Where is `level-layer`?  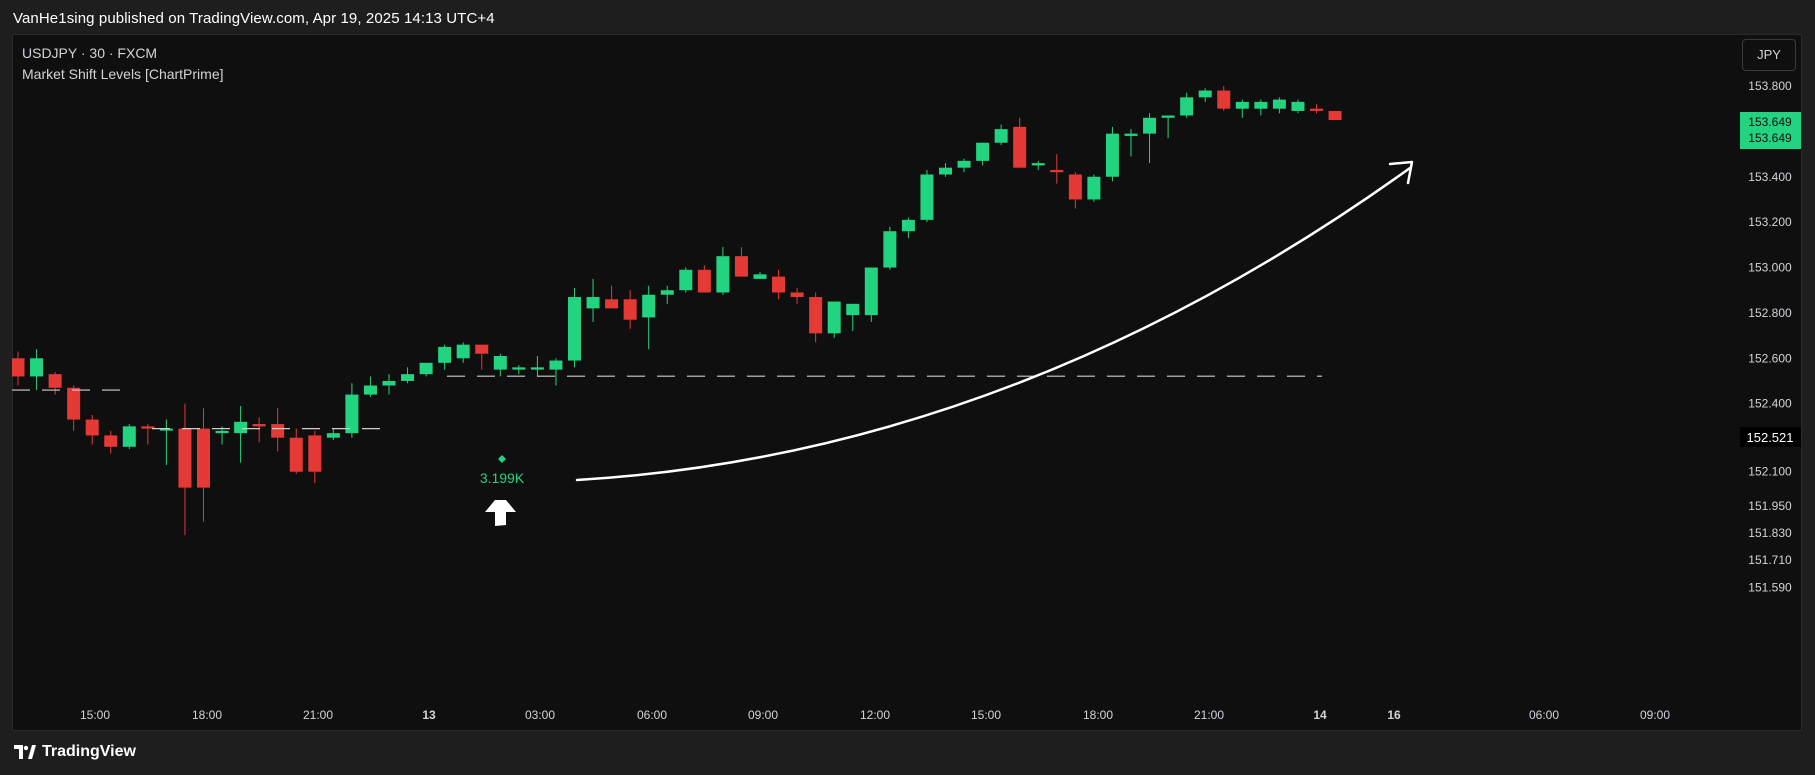 level-layer is located at coordinates (667, 402).